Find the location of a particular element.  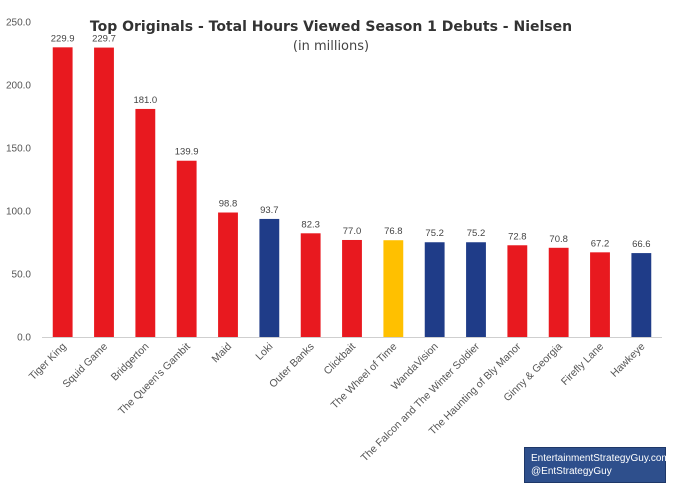

value-label-1: 229.7 is located at coordinates (104, 39).